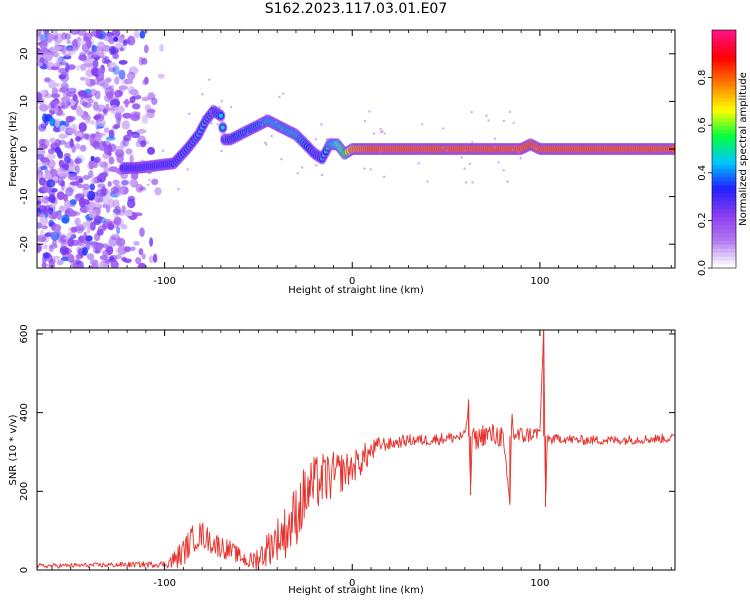 This screenshot has width=750, height=600. Describe the element at coordinates (352, 281) in the screenshot. I see `heatmap-x-tick-label: 0` at that location.